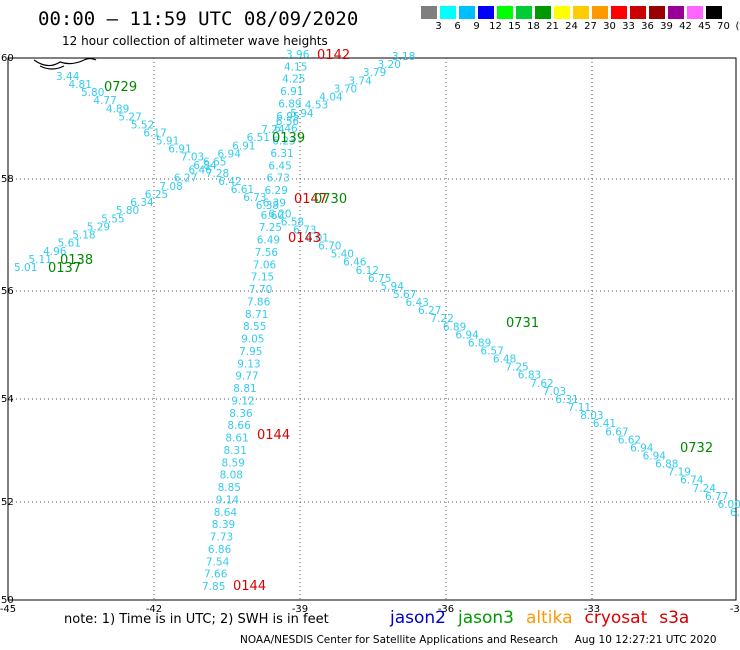 The image size is (740, 650). I want to click on swh-value-north-south-track: 6.49, so click(268, 241).